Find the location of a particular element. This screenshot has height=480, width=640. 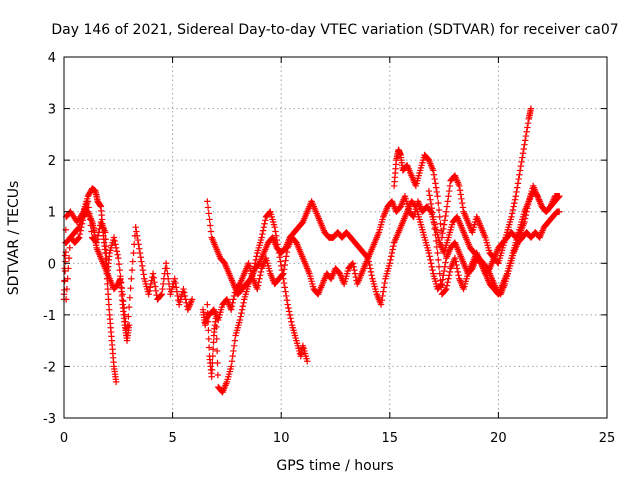

y-tick-label: 1 is located at coordinates (52, 213).